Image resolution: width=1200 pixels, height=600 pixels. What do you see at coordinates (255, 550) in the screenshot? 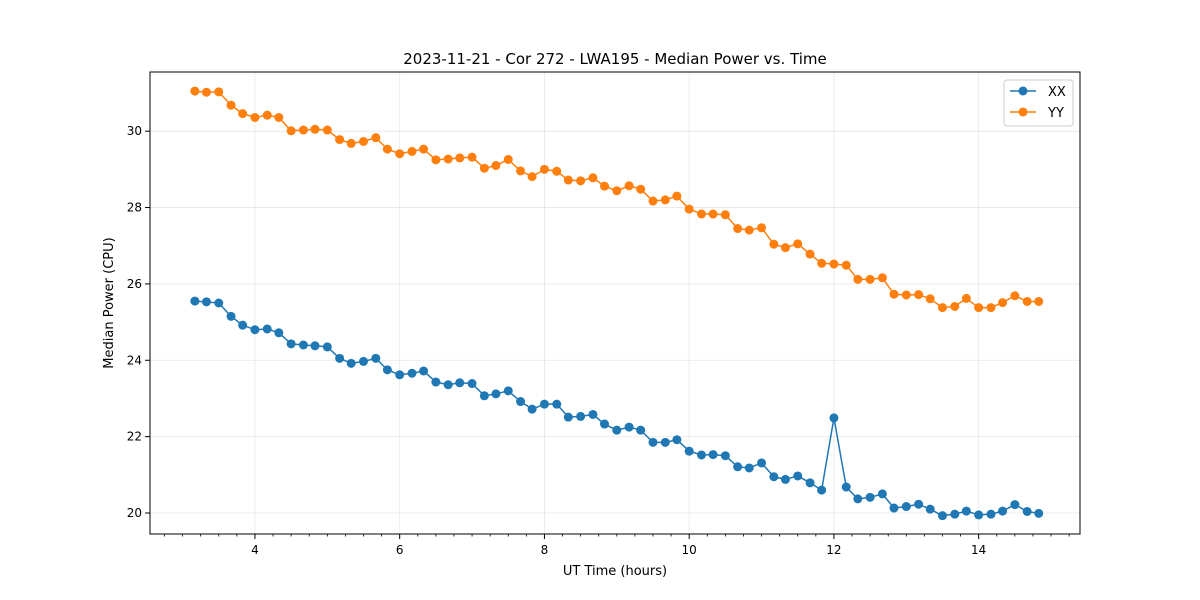
I see `x-tick-label: 4` at bounding box center [255, 550].